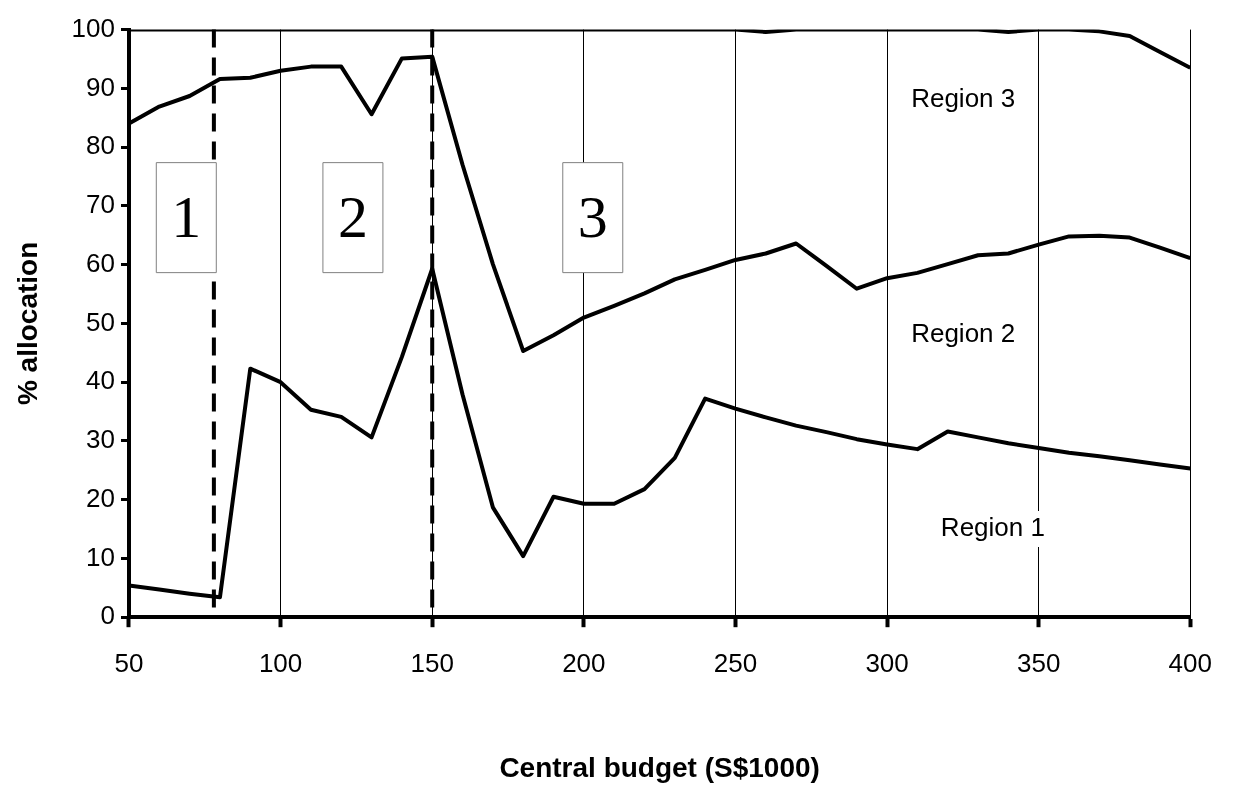  I want to click on y-tick-label: 70, so click(100, 204).